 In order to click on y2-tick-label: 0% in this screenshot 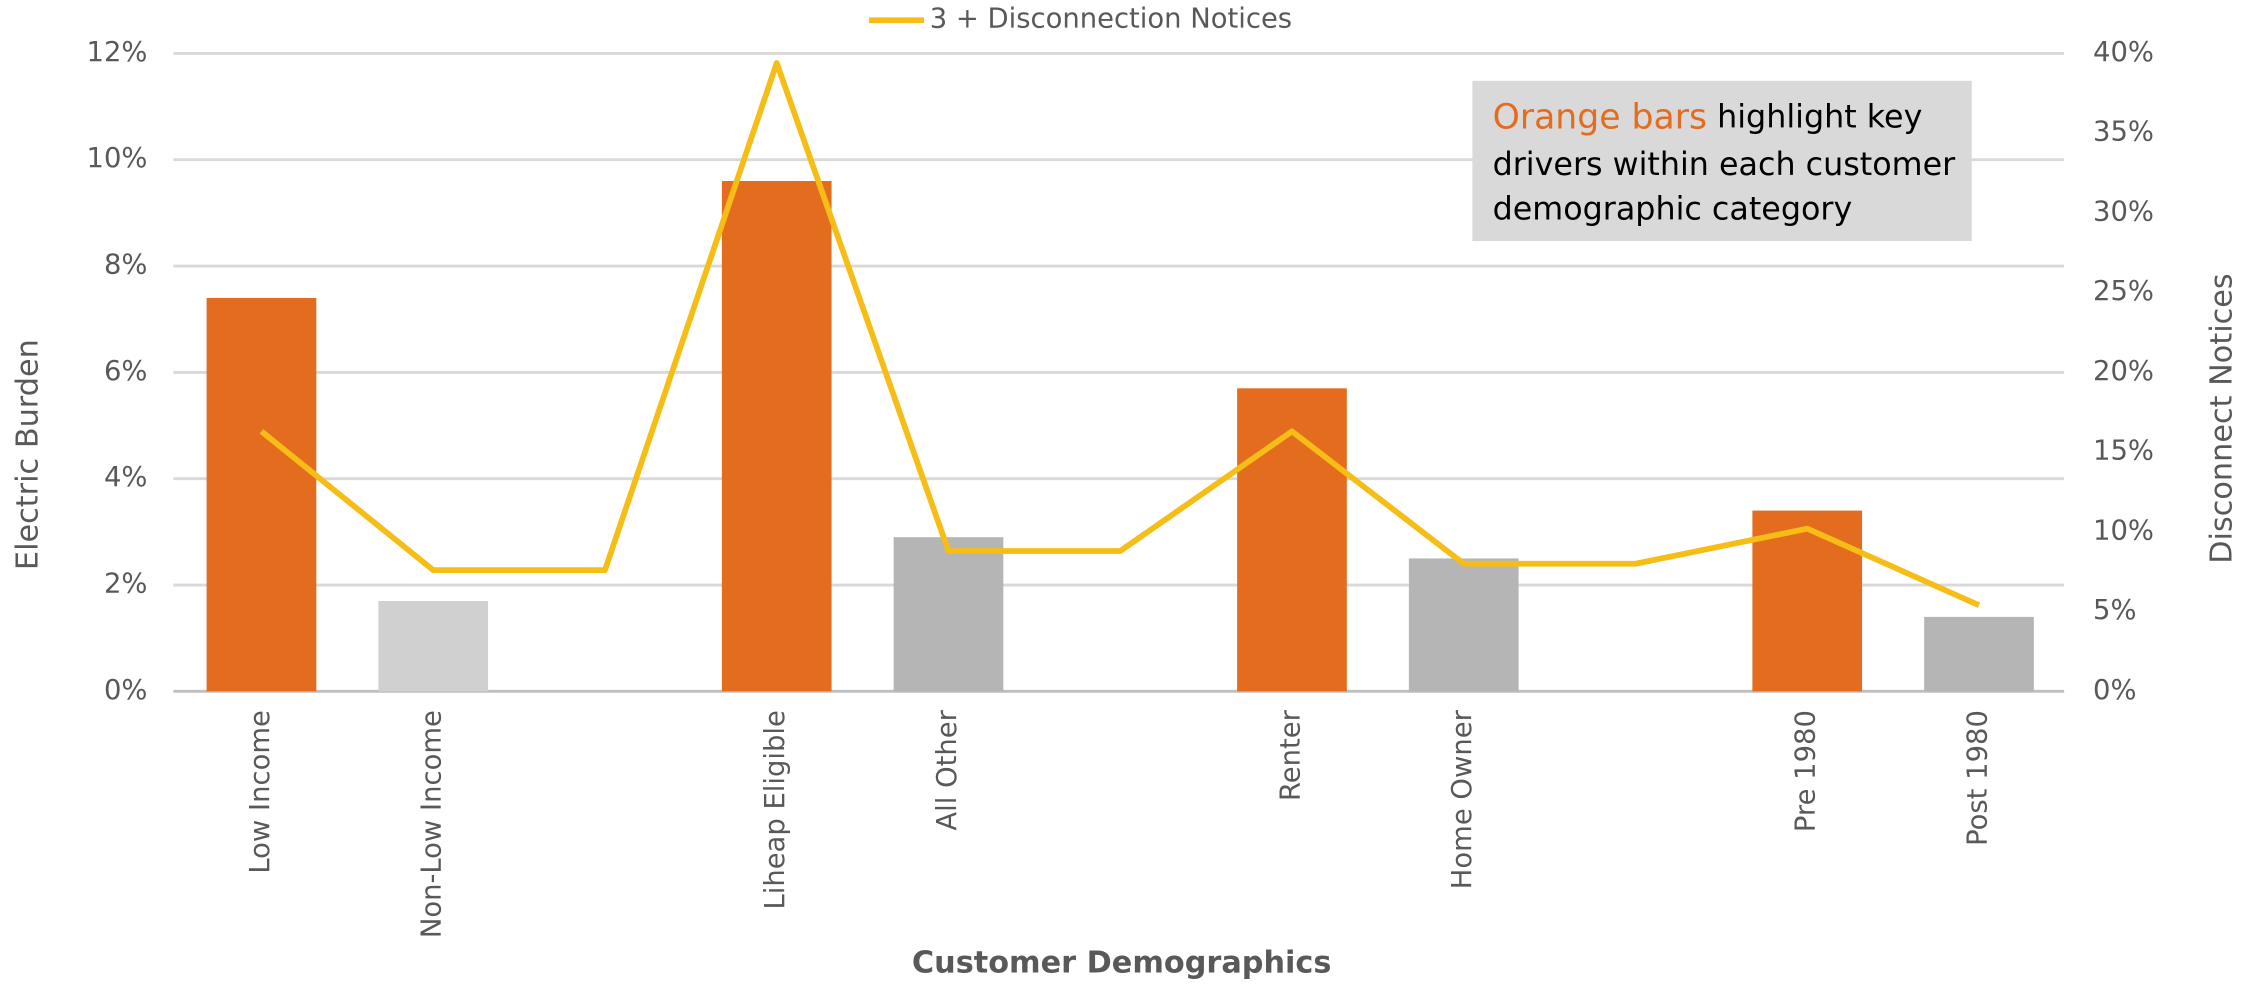, I will do `click(2114, 690)`.